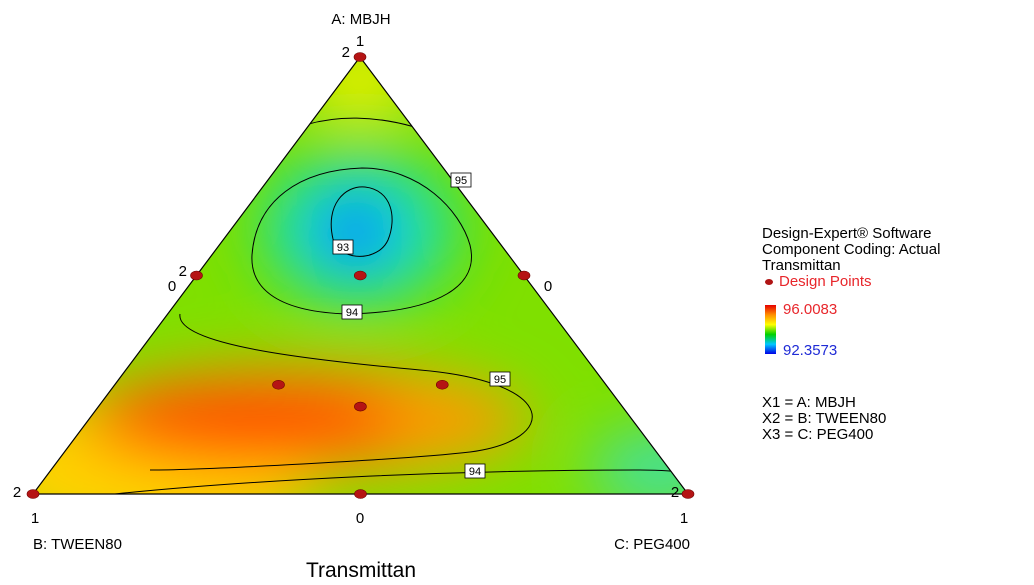 The image size is (1034, 585). I want to click on legend-x3: X3 = C: PEG400, so click(818, 434).